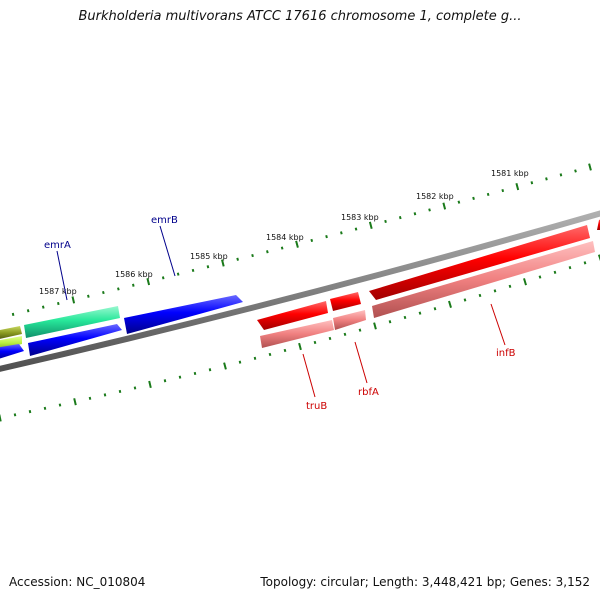  Describe the element at coordinates (349, 320) in the screenshot. I see `gene-rbfA-inner` at that location.